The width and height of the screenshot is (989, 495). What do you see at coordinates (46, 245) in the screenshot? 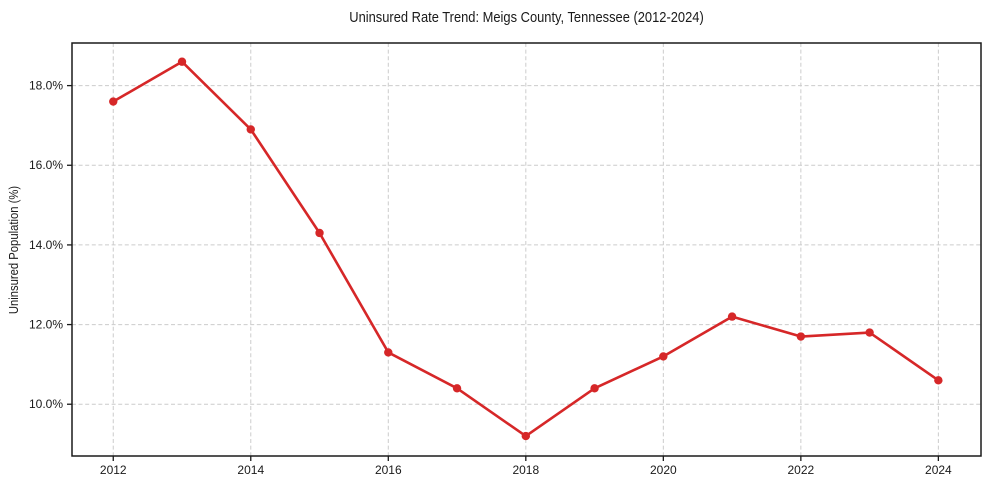
I see `y-tick-label: 14.0%` at bounding box center [46, 245].